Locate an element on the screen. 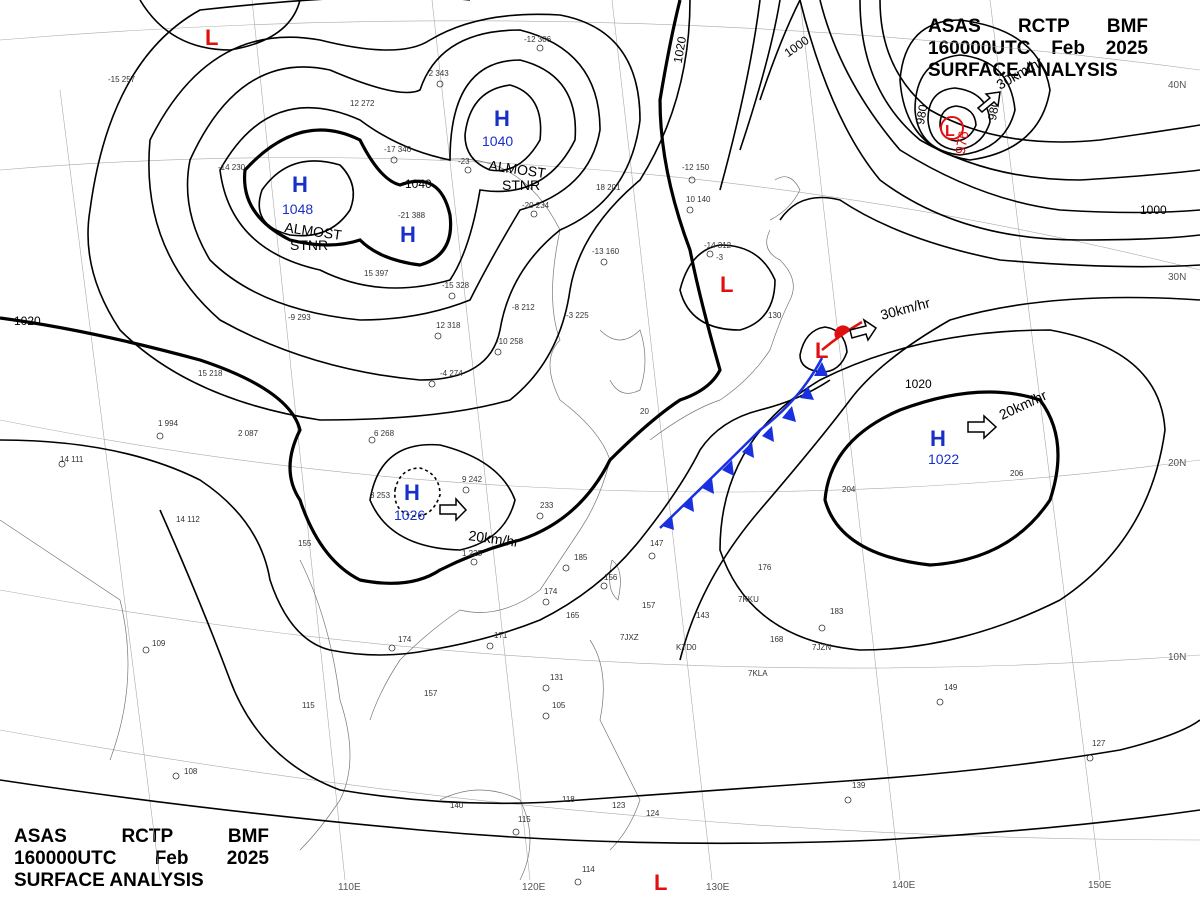 The image size is (1200, 919). station-obs: 165 is located at coordinates (573, 615).